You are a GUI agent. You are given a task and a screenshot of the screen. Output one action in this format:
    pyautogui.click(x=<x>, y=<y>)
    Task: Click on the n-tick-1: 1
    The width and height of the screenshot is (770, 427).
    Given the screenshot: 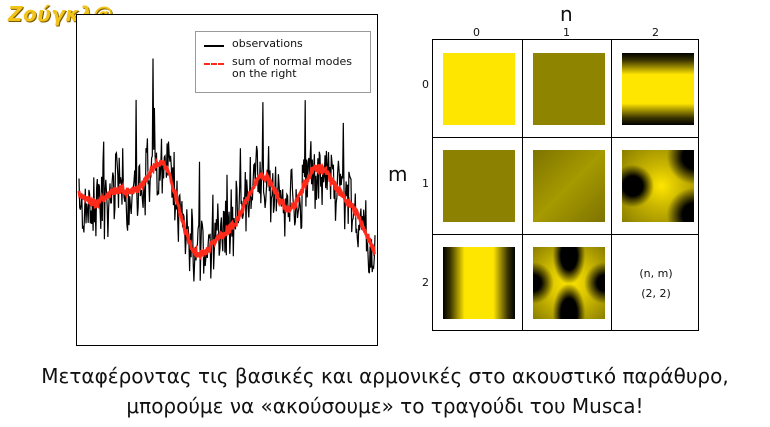 What is the action you would take?
    pyautogui.click(x=566, y=32)
    